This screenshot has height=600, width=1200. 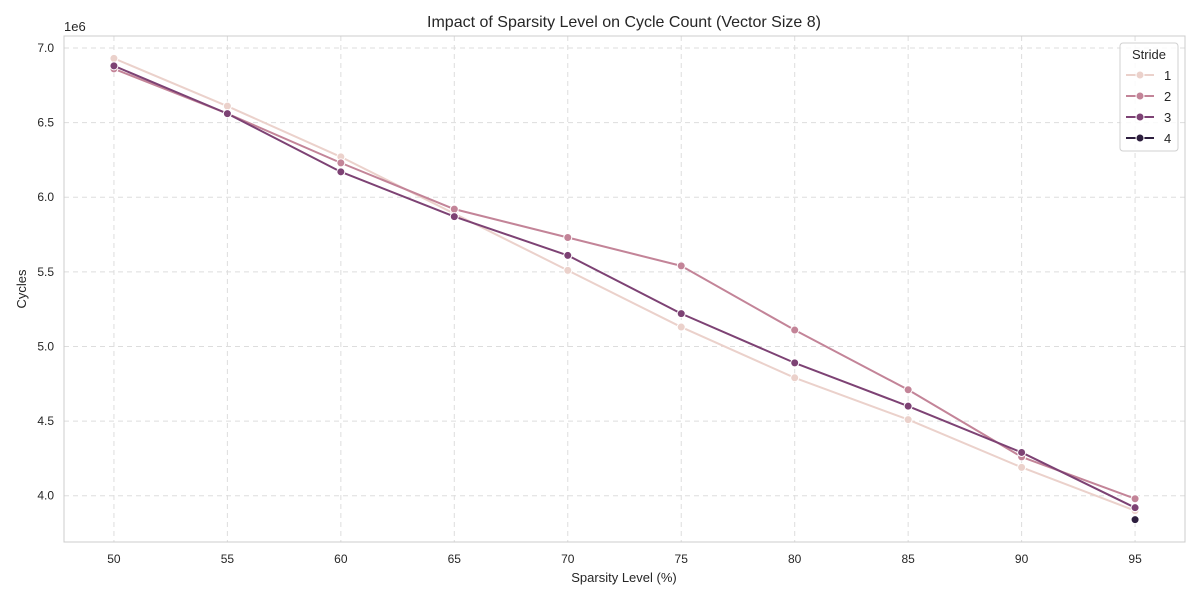 What do you see at coordinates (45, 496) in the screenshot?
I see `y-tick-label: 4.0` at bounding box center [45, 496].